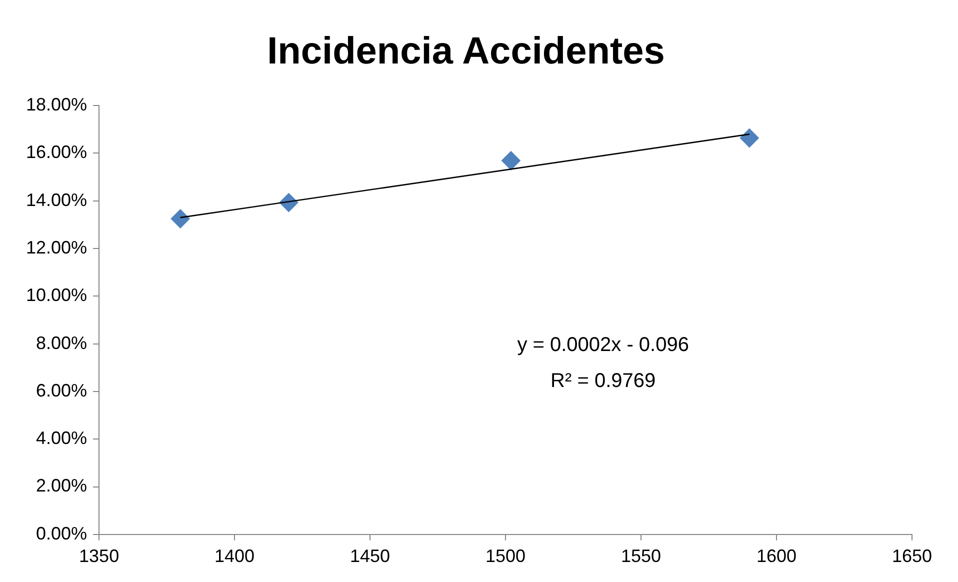 This screenshot has width=958, height=582. What do you see at coordinates (57, 104) in the screenshot?
I see `y-tick-label: 18.00%` at bounding box center [57, 104].